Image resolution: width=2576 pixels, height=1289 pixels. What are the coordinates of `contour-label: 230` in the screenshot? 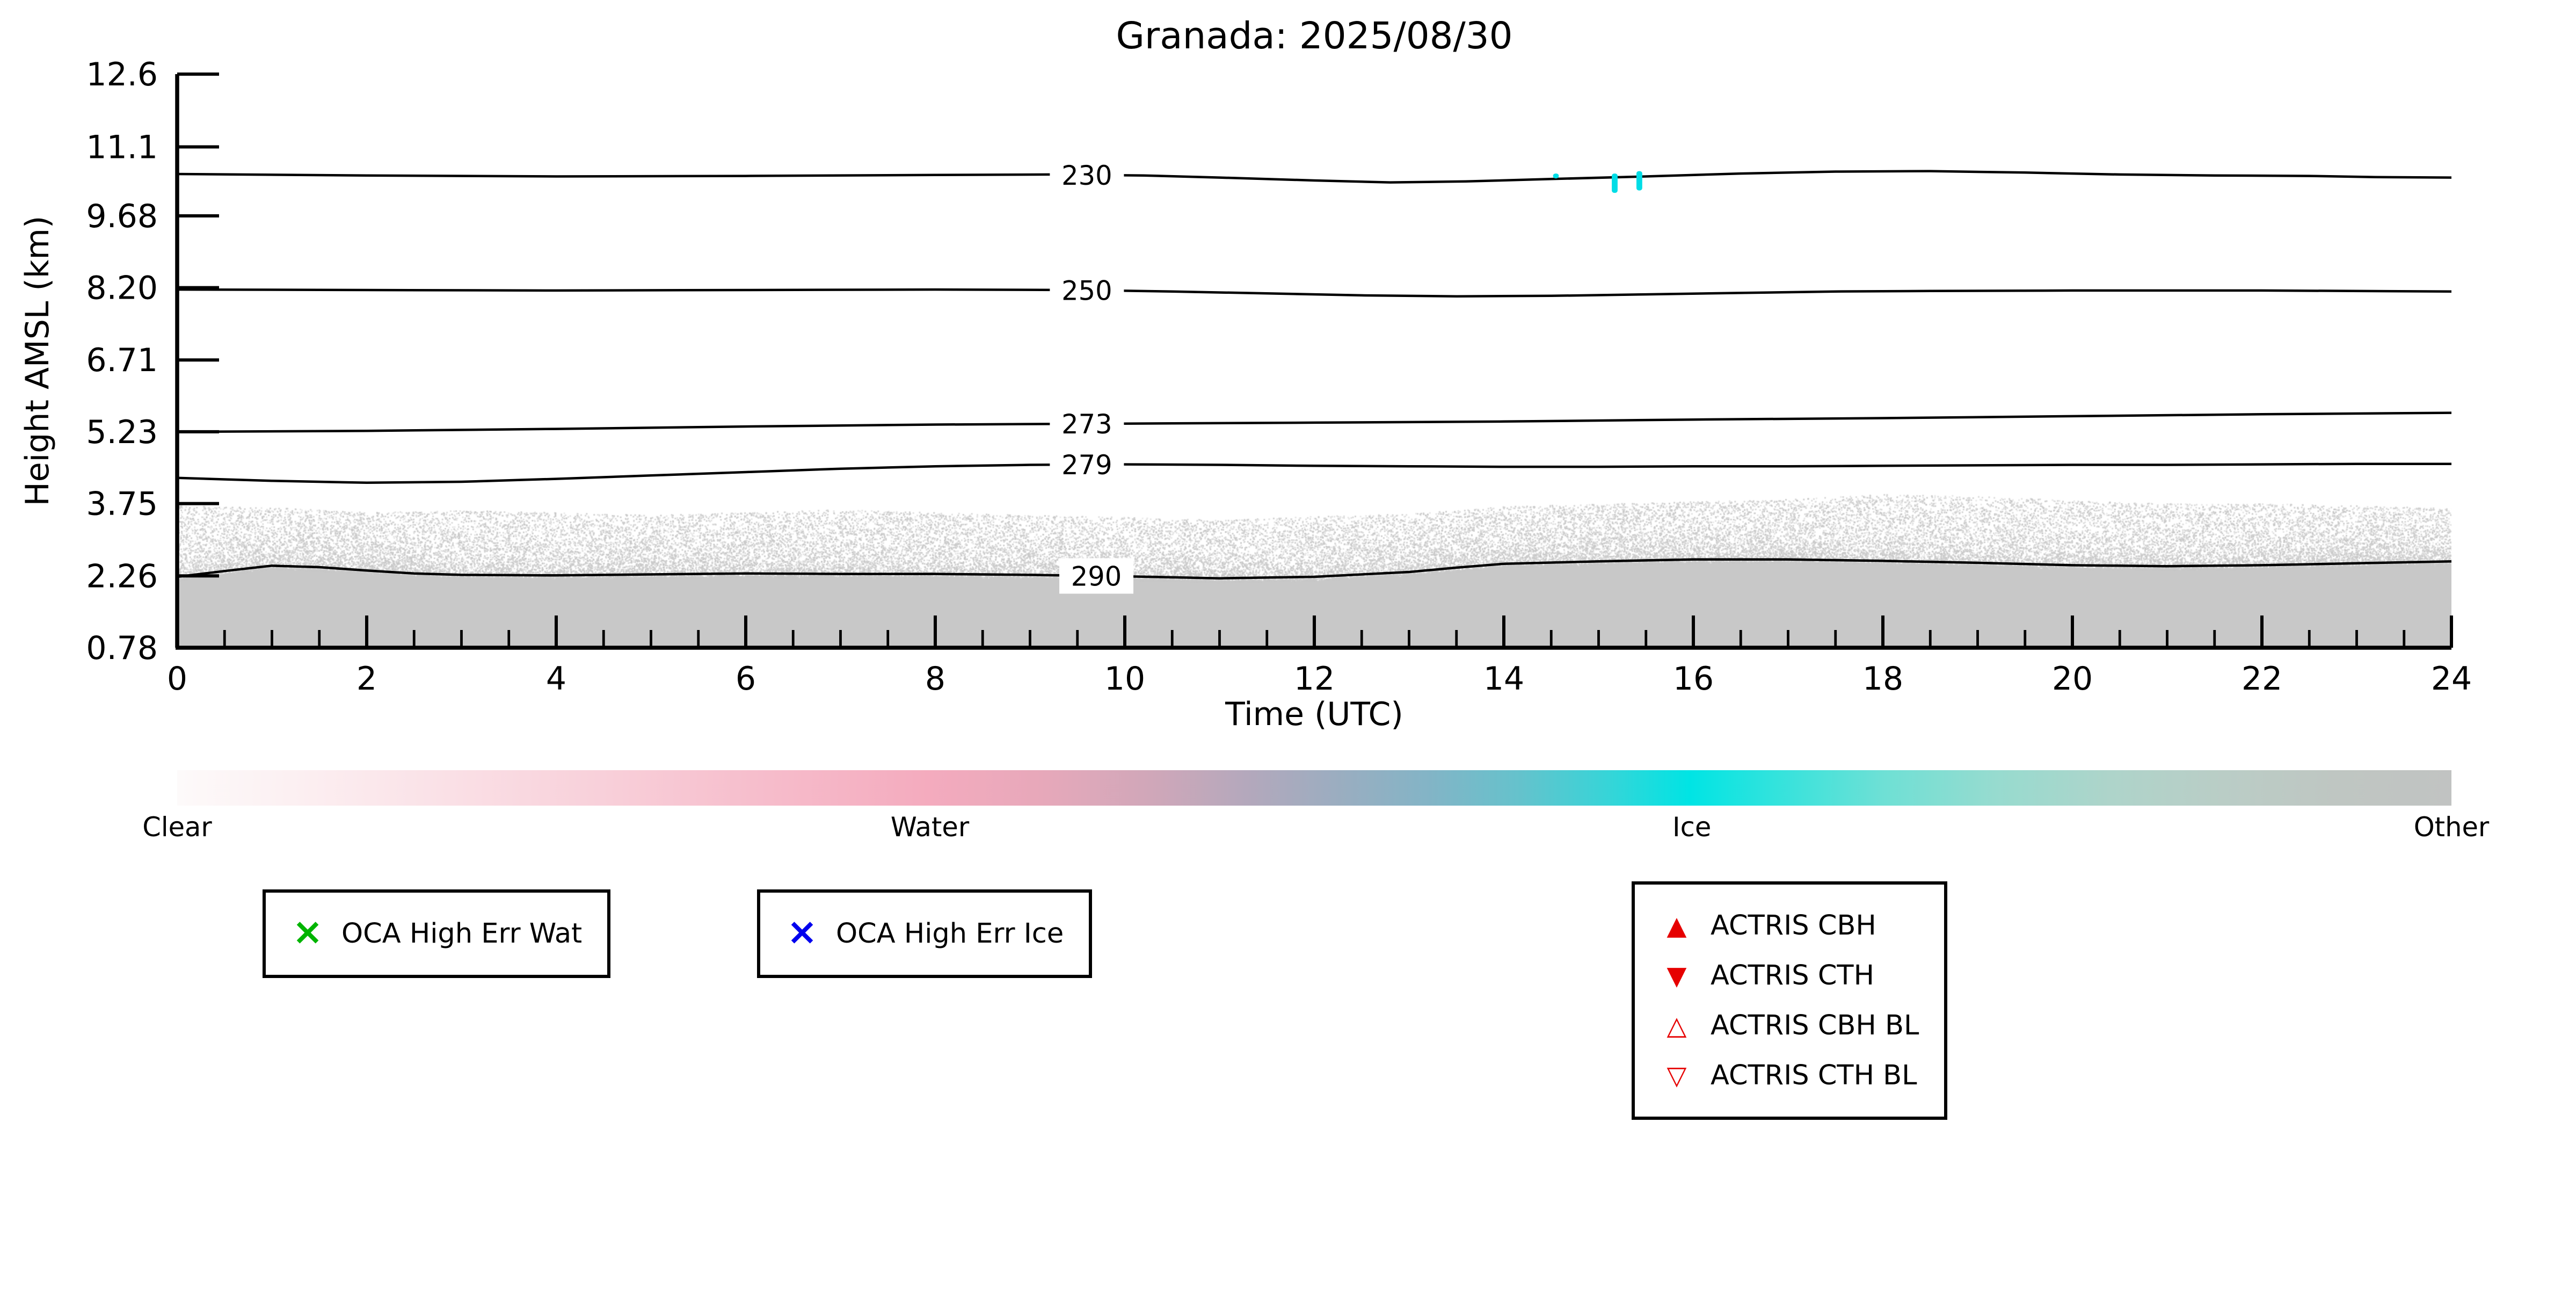 It's located at (1086, 176).